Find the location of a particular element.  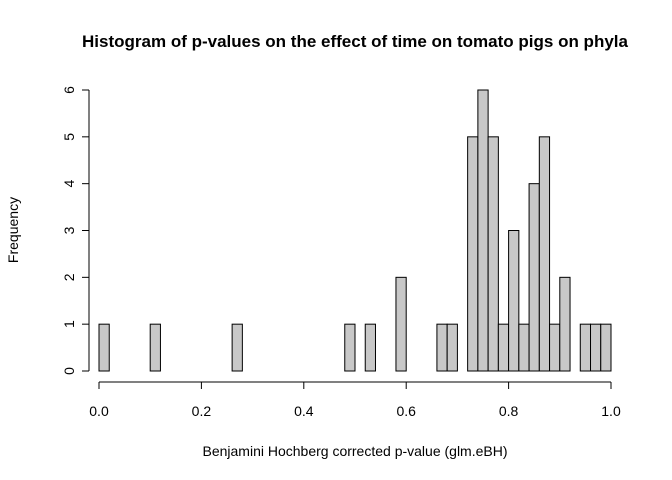

x-tick-label: 0.4 is located at coordinates (304, 411).